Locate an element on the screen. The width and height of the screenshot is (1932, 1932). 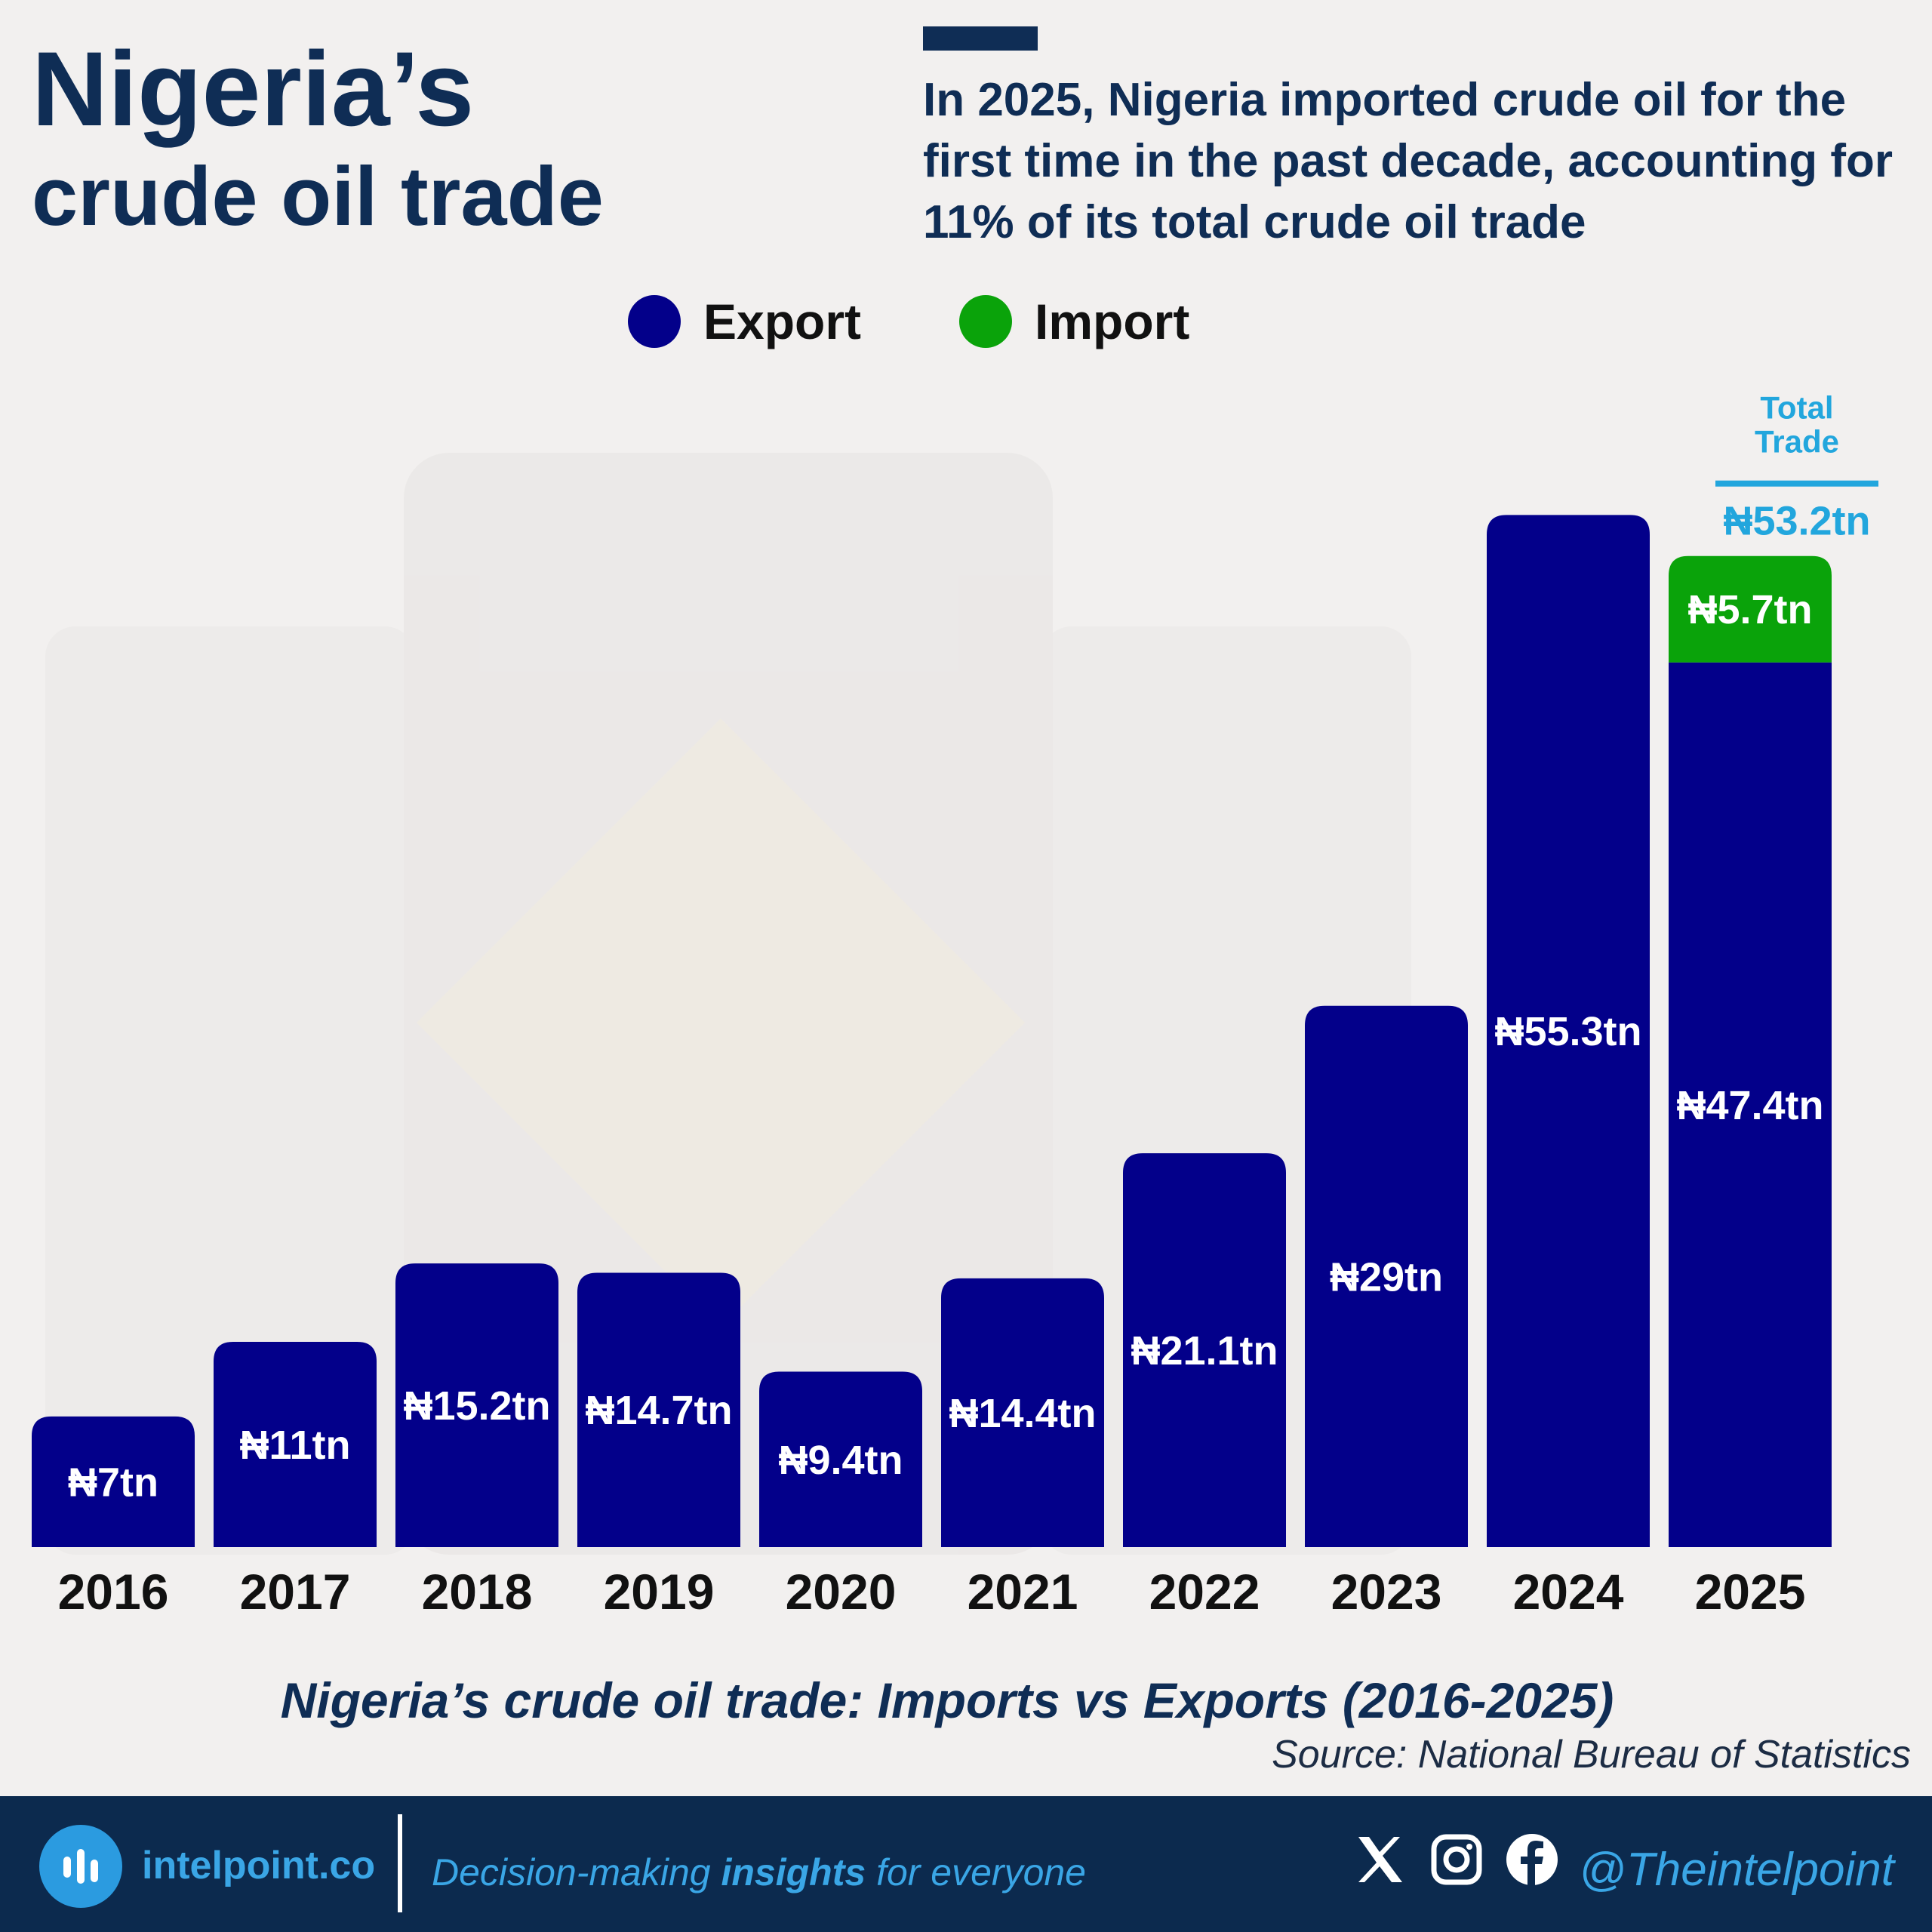
bar-export-2020 is located at coordinates (840, 1459).